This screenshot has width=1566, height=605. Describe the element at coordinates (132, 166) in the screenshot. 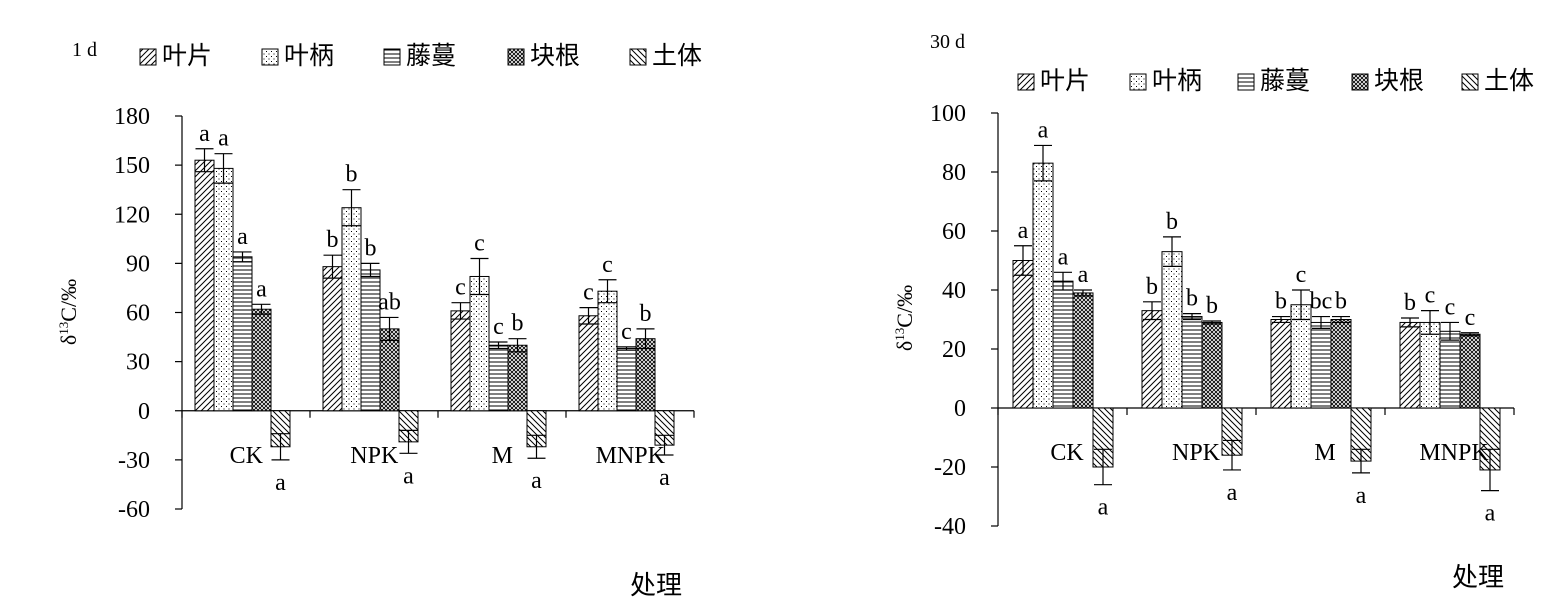

I see `y-tick-label: 150` at that location.